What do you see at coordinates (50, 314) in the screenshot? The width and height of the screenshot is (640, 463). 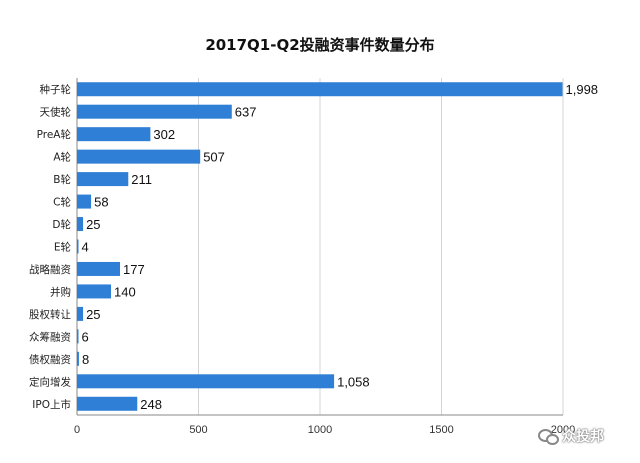 I see `category-label: 股权转让` at bounding box center [50, 314].